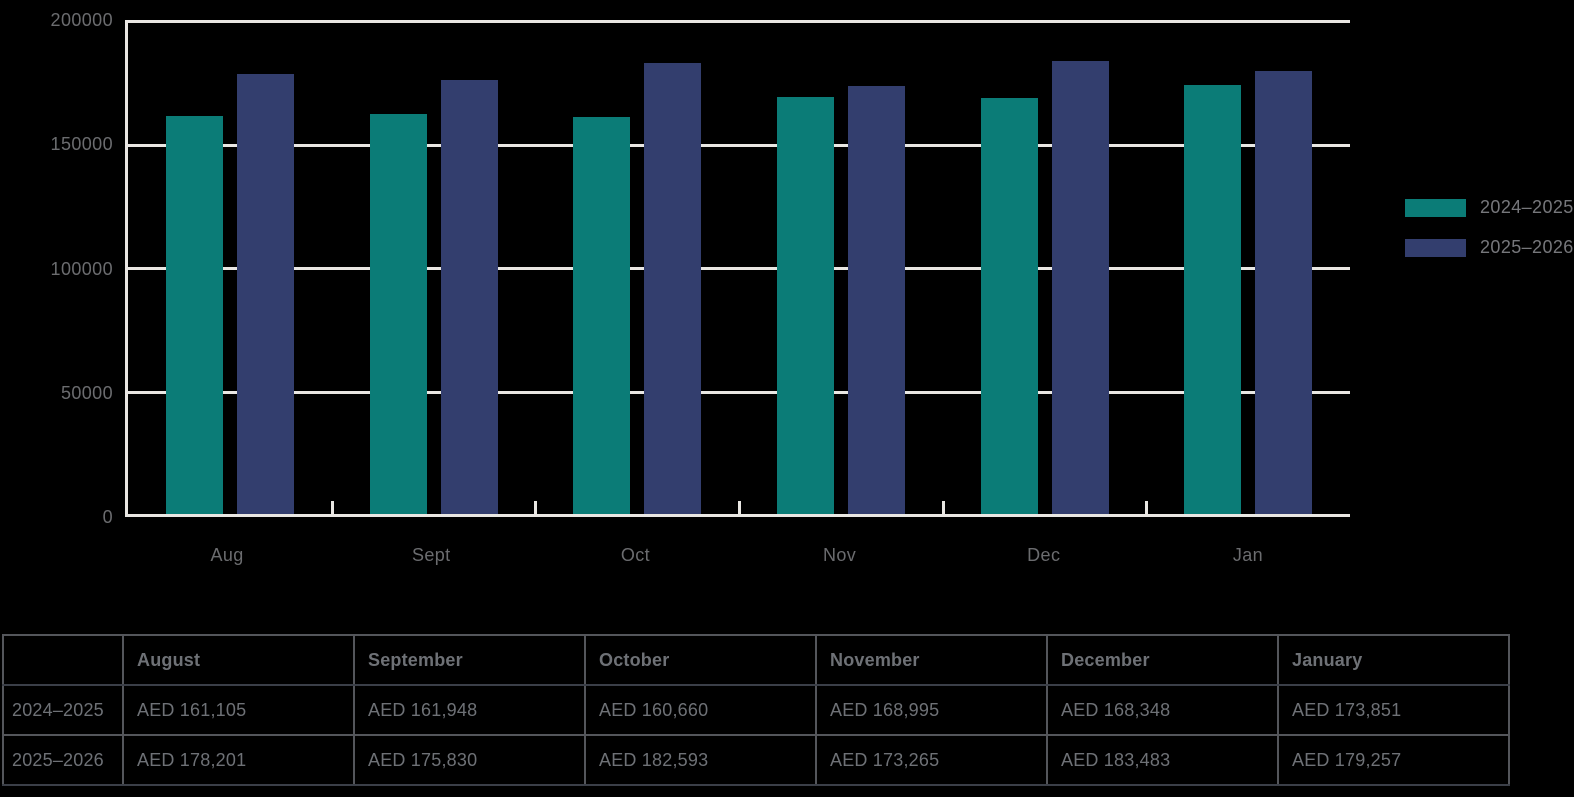 This screenshot has width=1574, height=797. What do you see at coordinates (1393, 660) in the screenshot?
I see `header-cell-january: January` at bounding box center [1393, 660].